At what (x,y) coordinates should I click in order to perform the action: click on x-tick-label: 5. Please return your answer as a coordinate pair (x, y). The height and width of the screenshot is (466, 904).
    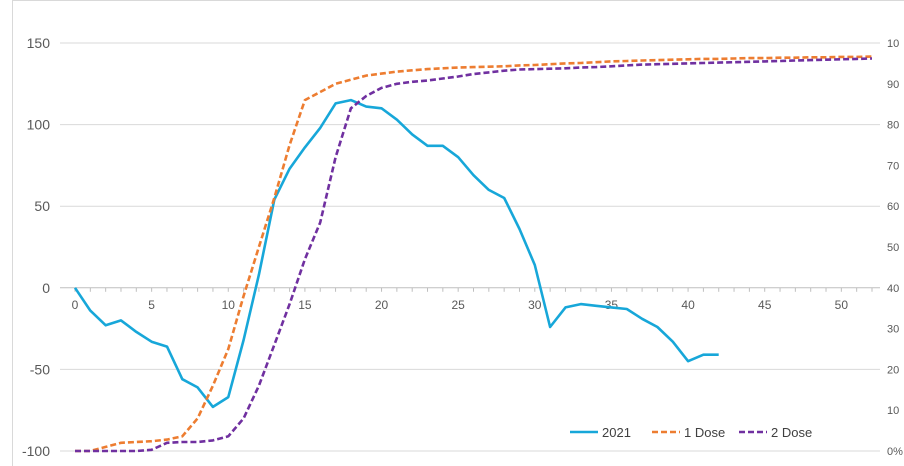
    Looking at the image, I should click on (151, 305).